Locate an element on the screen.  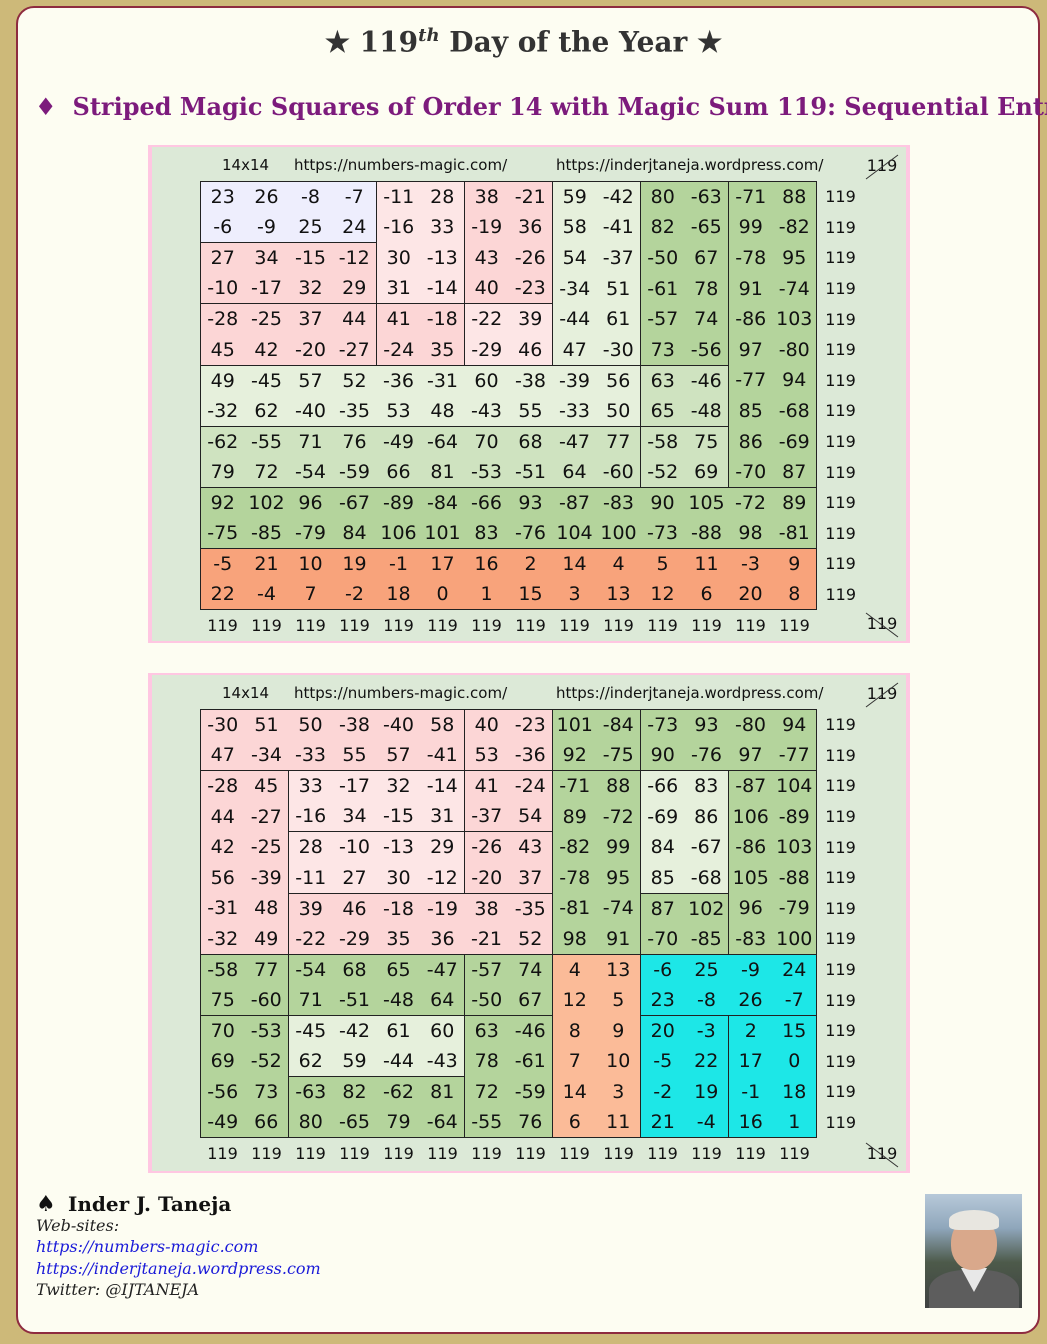
grid-cell: -55 is located at coordinates (486, 1123).